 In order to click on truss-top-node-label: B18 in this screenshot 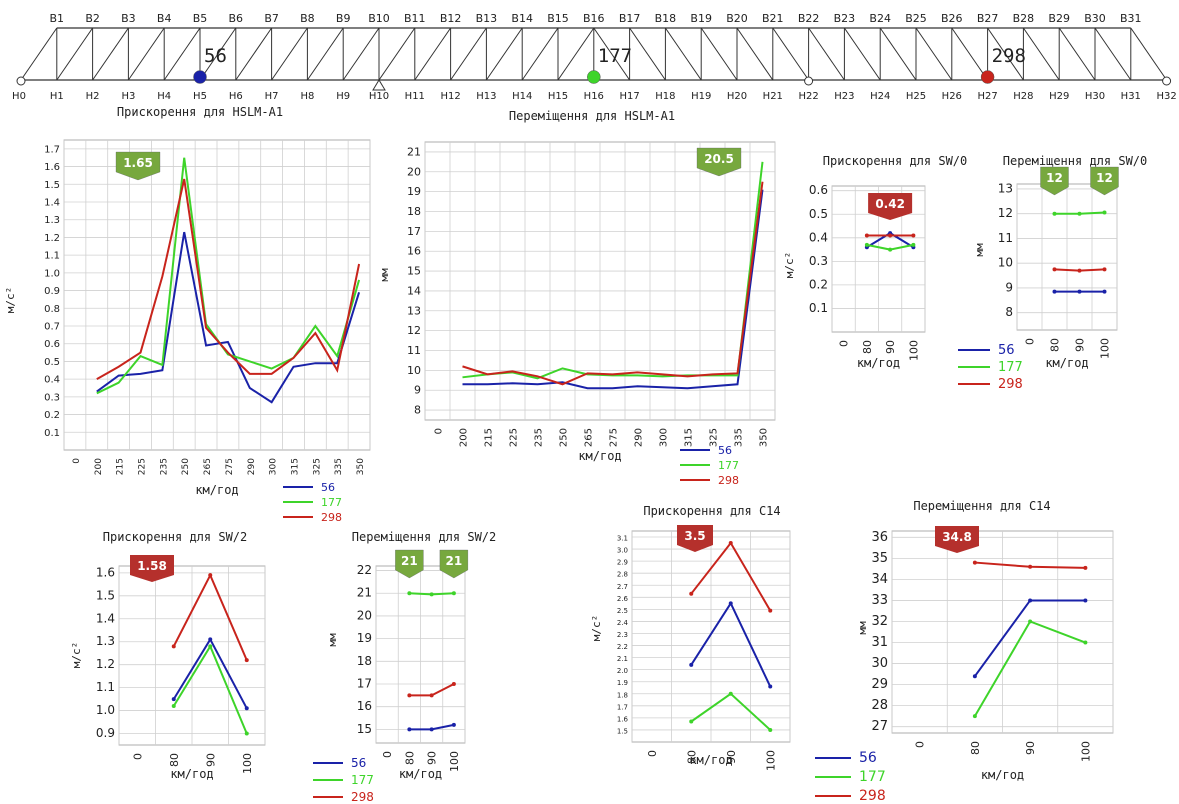, I will do `click(666, 18)`.